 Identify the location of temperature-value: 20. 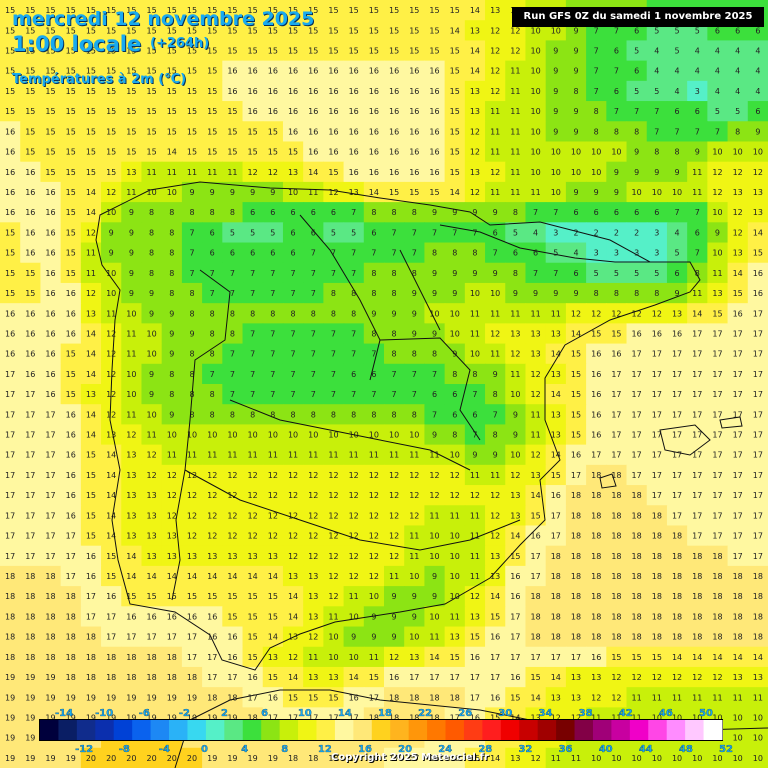
(172, 758).